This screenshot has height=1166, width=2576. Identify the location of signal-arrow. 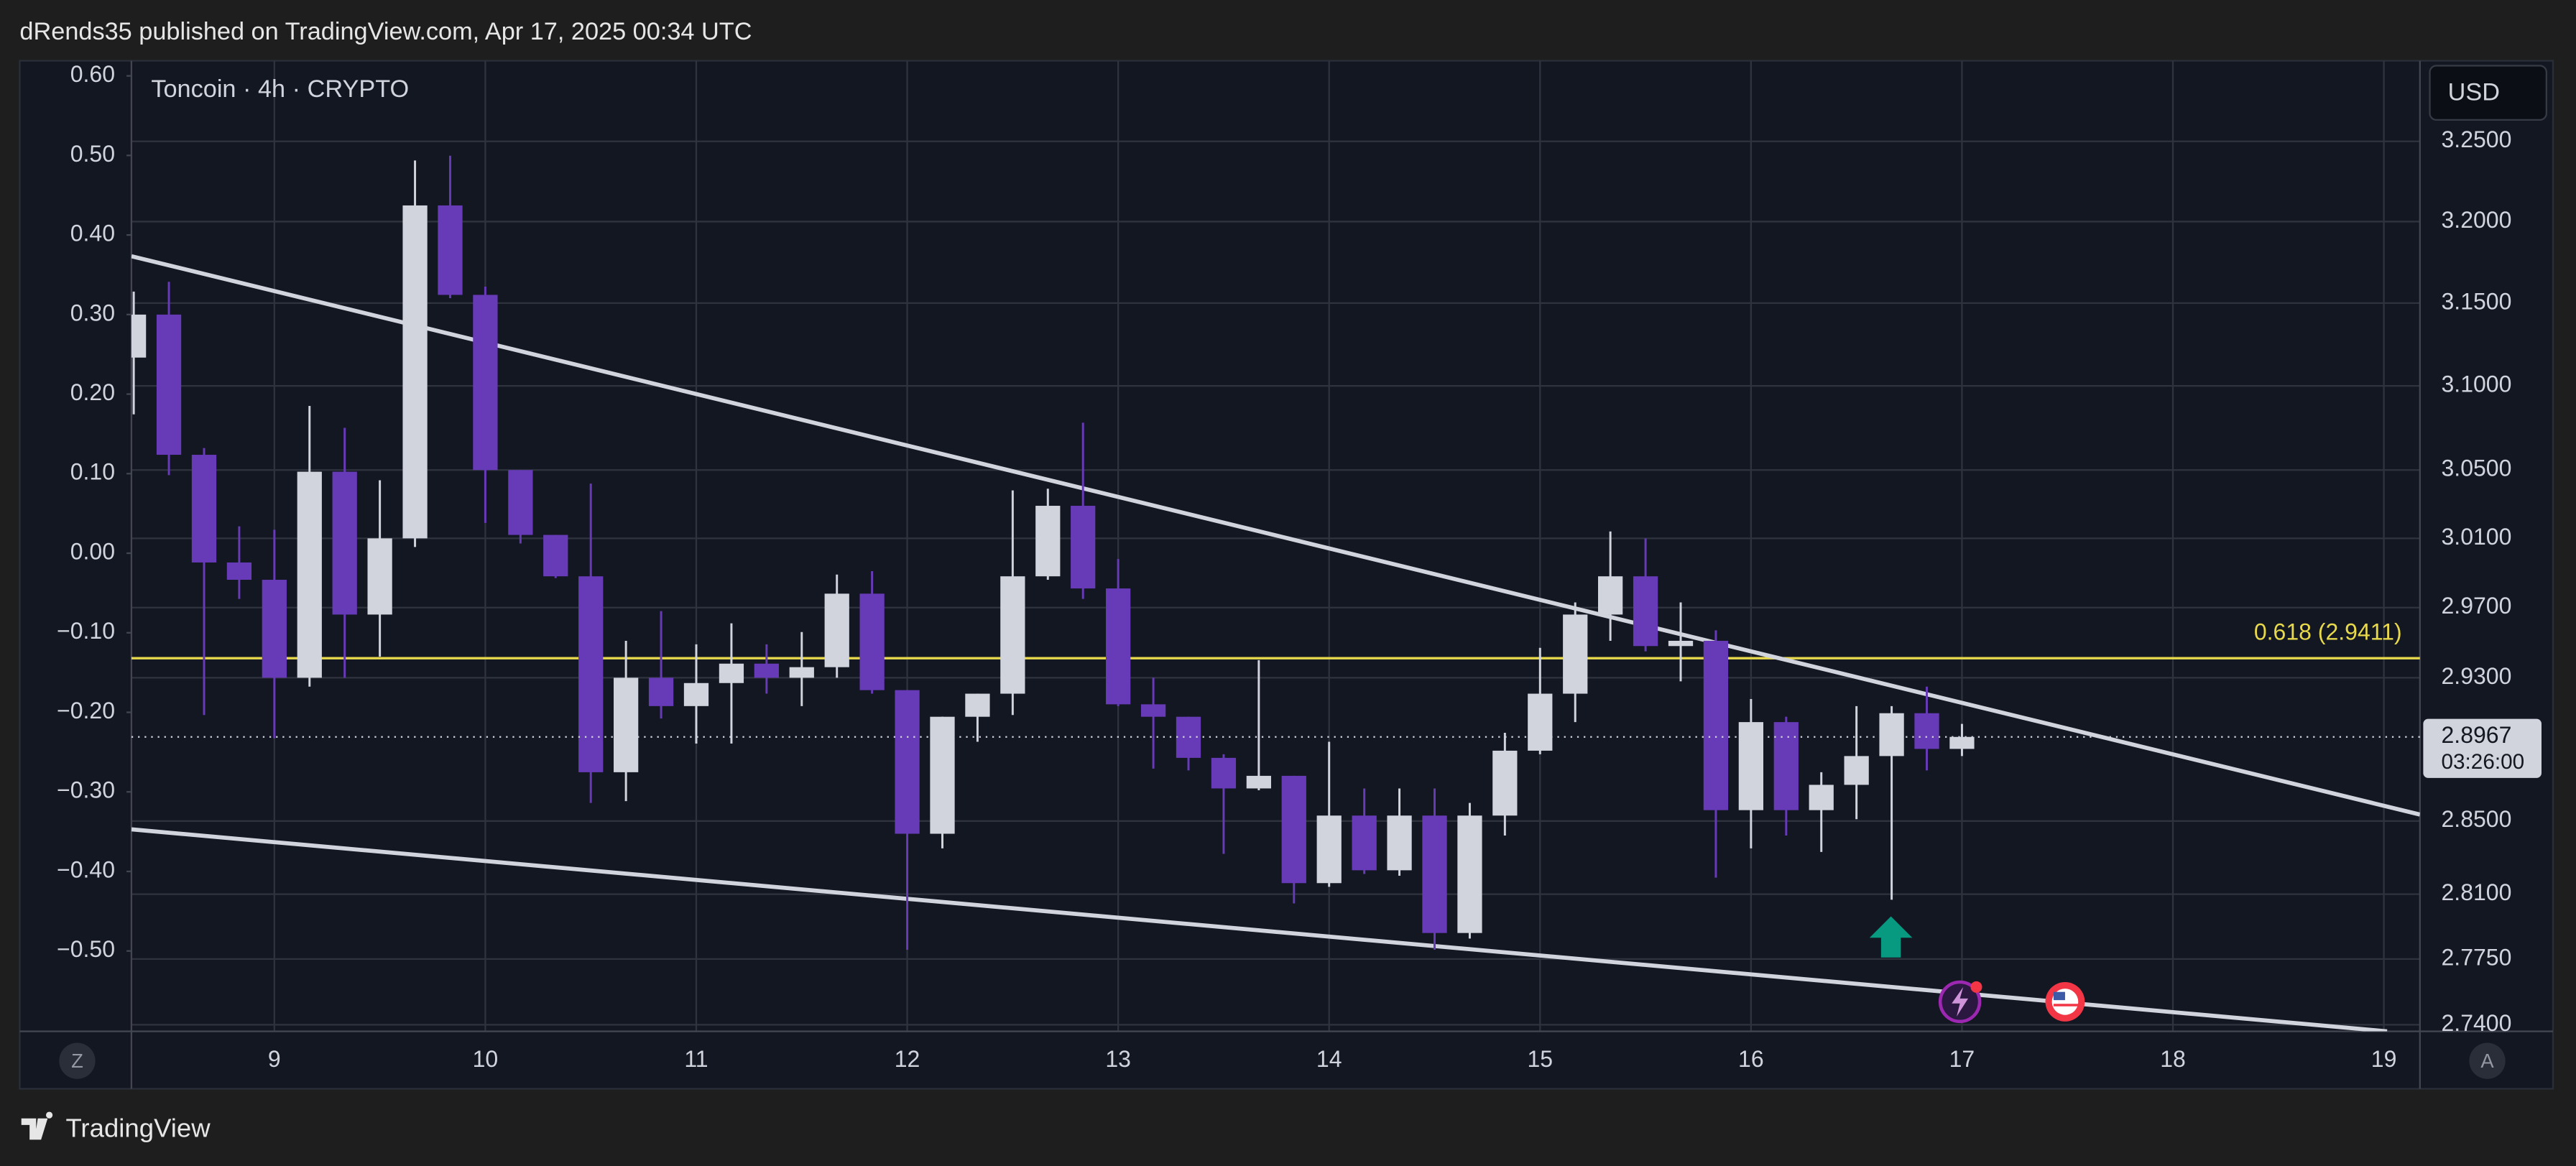
(1891, 937).